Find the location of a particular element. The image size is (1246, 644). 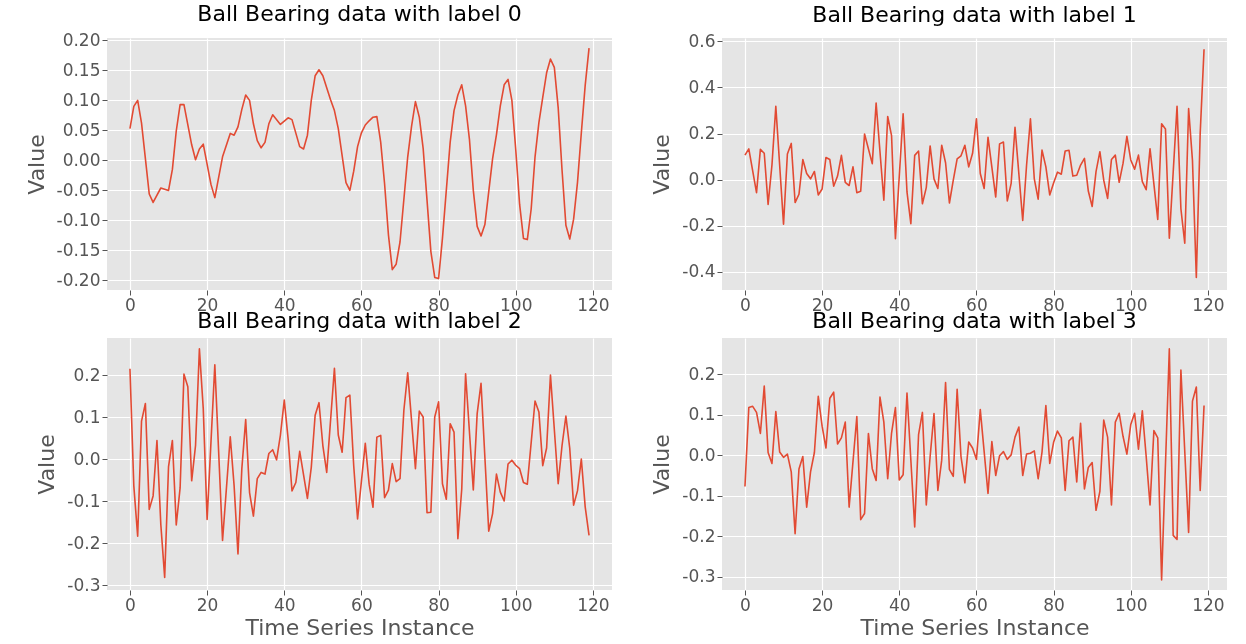

chart-title: Ball Bearing data with label 1 is located at coordinates (974, 15).